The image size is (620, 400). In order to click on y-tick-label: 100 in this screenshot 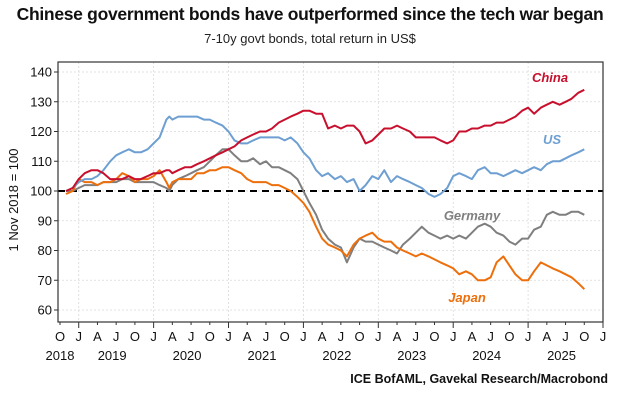, I will do `click(41, 191)`.